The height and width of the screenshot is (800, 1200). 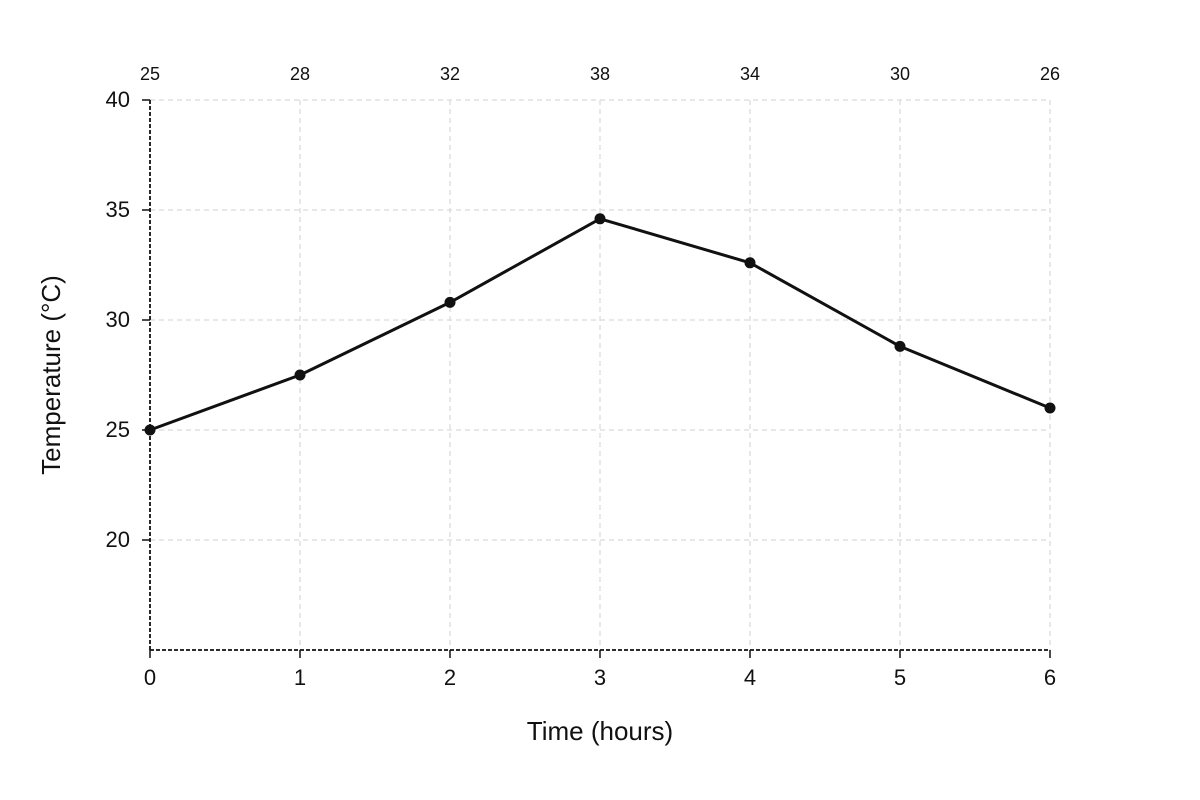 What do you see at coordinates (118, 99) in the screenshot?
I see `y-tick-label: 40` at bounding box center [118, 99].